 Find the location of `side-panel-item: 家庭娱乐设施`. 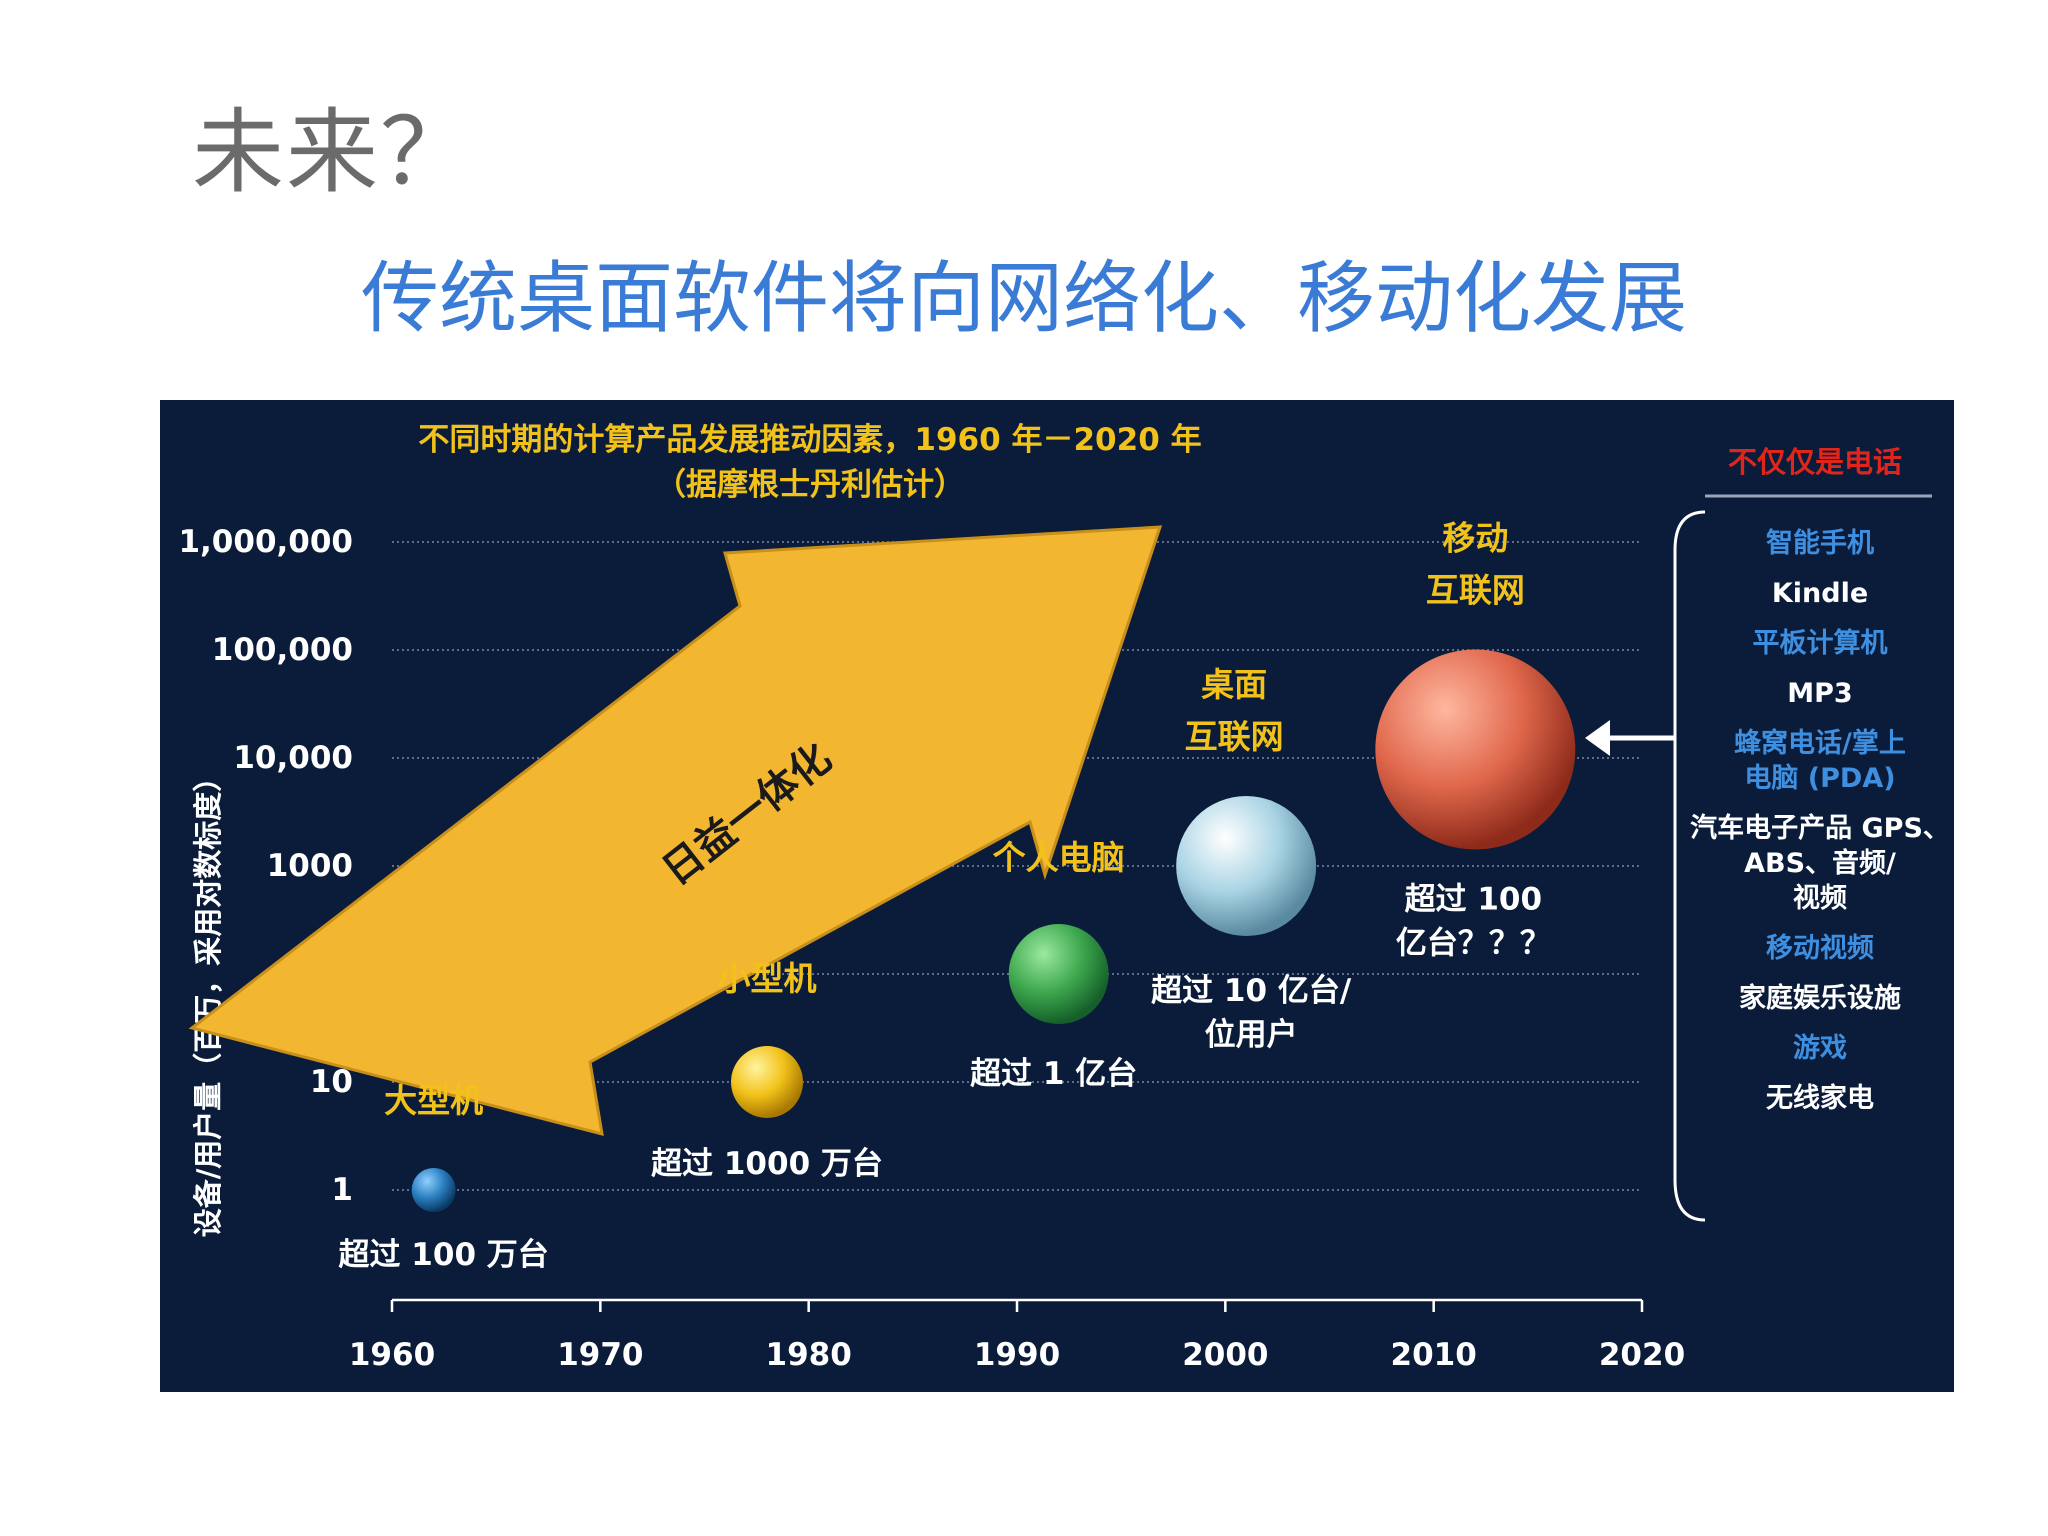

side-panel-item: 家庭娱乐设施 is located at coordinates (1820, 998).